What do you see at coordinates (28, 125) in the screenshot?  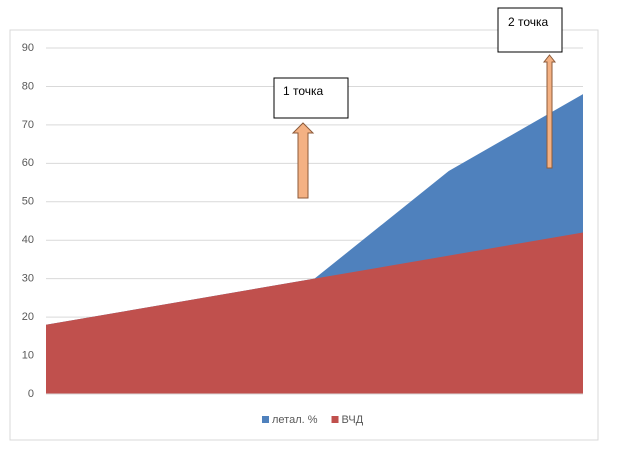 I see `y-tick-label: 70` at bounding box center [28, 125].